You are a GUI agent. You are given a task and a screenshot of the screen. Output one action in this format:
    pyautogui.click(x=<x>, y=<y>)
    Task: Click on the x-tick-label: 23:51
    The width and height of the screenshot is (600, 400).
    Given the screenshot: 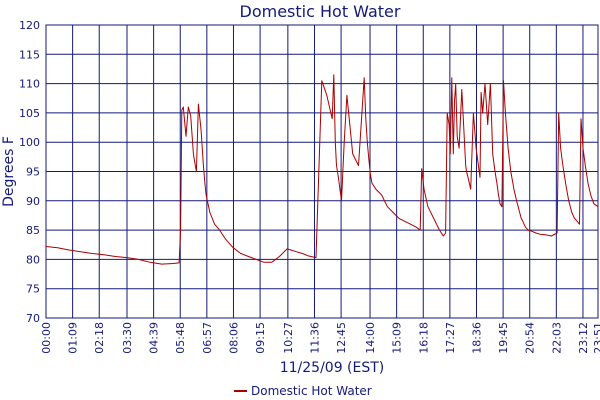 What is the action you would take?
    pyautogui.click(x=596, y=338)
    